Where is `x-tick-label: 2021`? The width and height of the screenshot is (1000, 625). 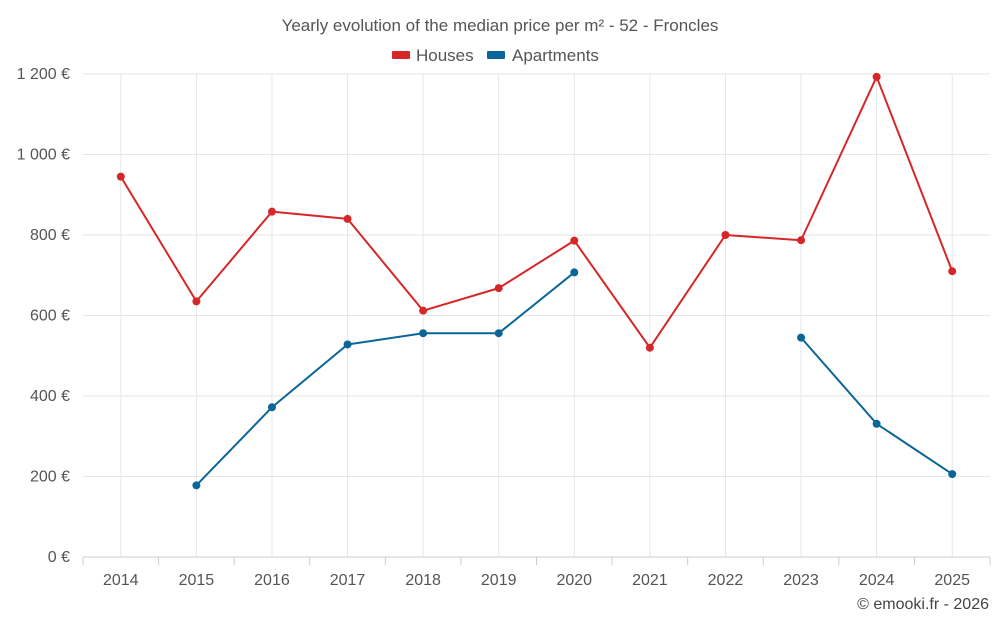 x-tick-label: 2021 is located at coordinates (650, 580).